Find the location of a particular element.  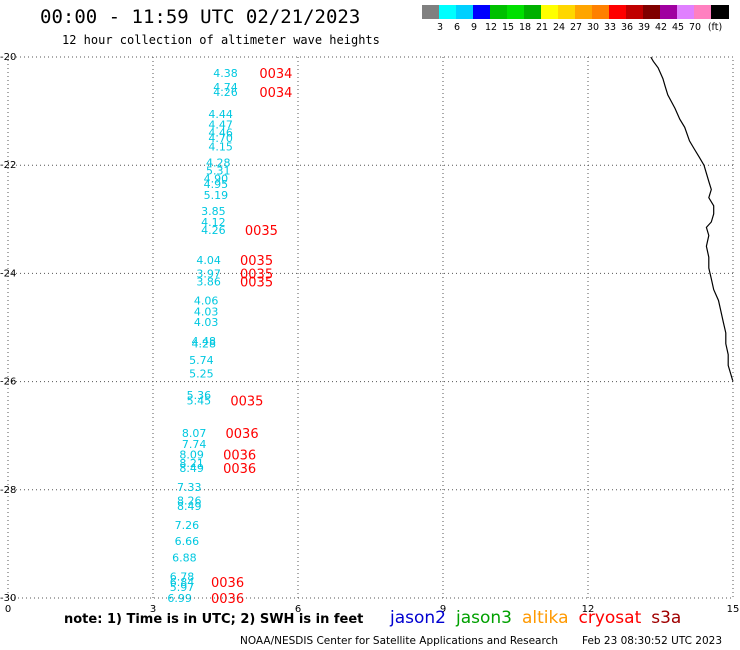

legend-tick-label: 27 is located at coordinates (576, 27).